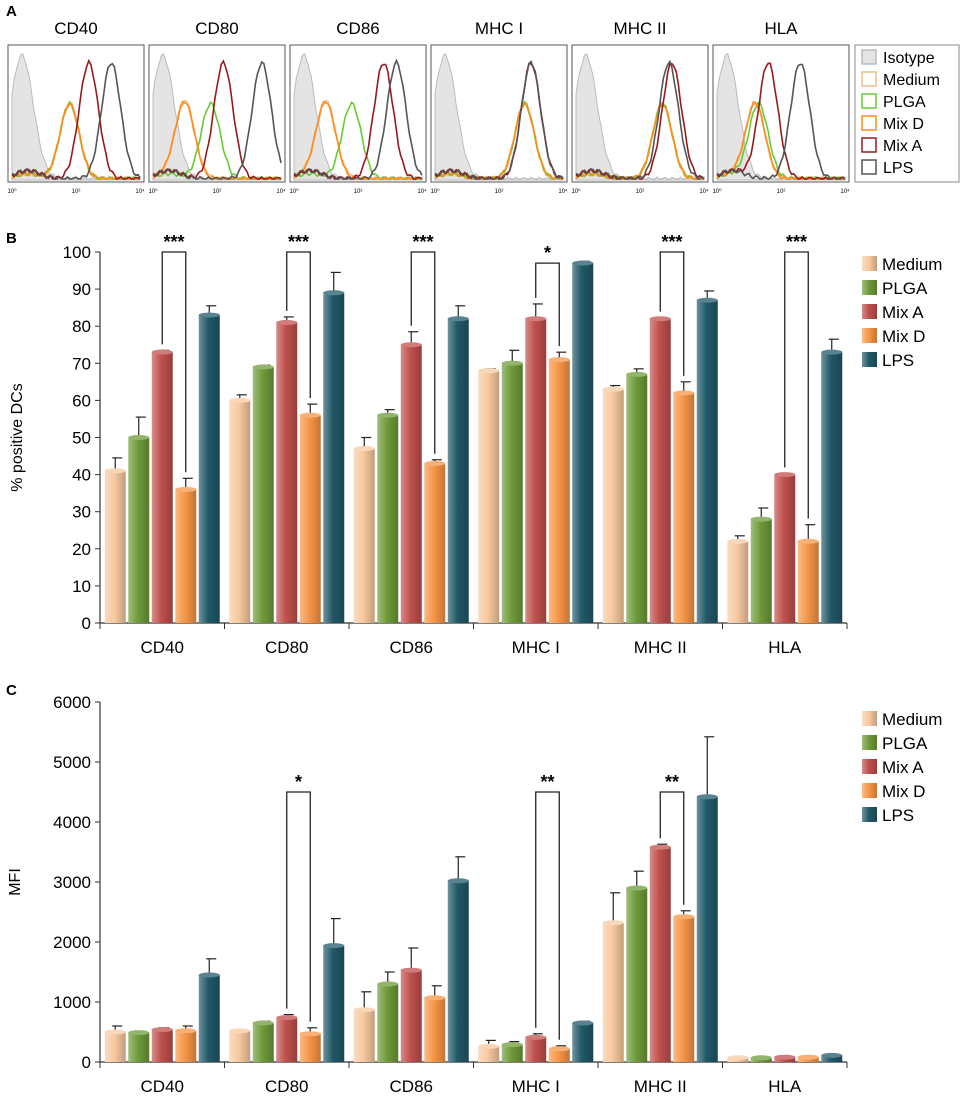 Image resolution: width=965 pixels, height=1098 pixels. I want to click on category-label-hla: HLA, so click(785, 647).